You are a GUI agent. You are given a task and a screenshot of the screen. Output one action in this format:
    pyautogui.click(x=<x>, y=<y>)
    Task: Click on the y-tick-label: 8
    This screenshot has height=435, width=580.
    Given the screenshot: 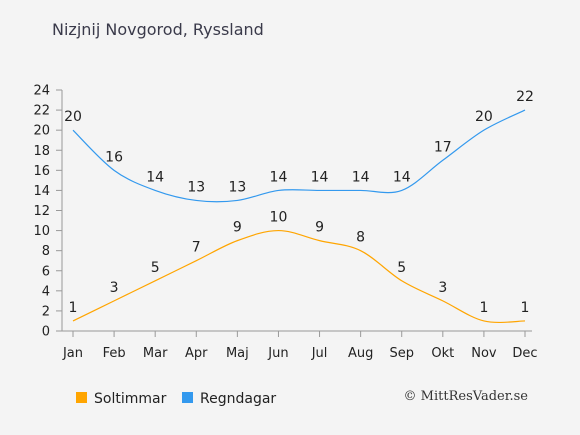 What is the action you would take?
    pyautogui.click(x=46, y=251)
    